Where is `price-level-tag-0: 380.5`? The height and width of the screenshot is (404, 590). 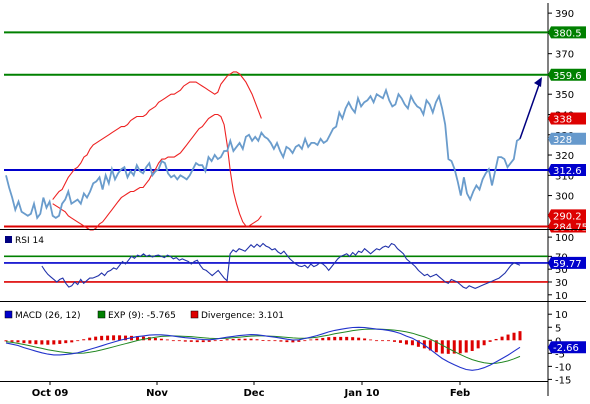 price-level-tag-0: 380.5 is located at coordinates (567, 32).